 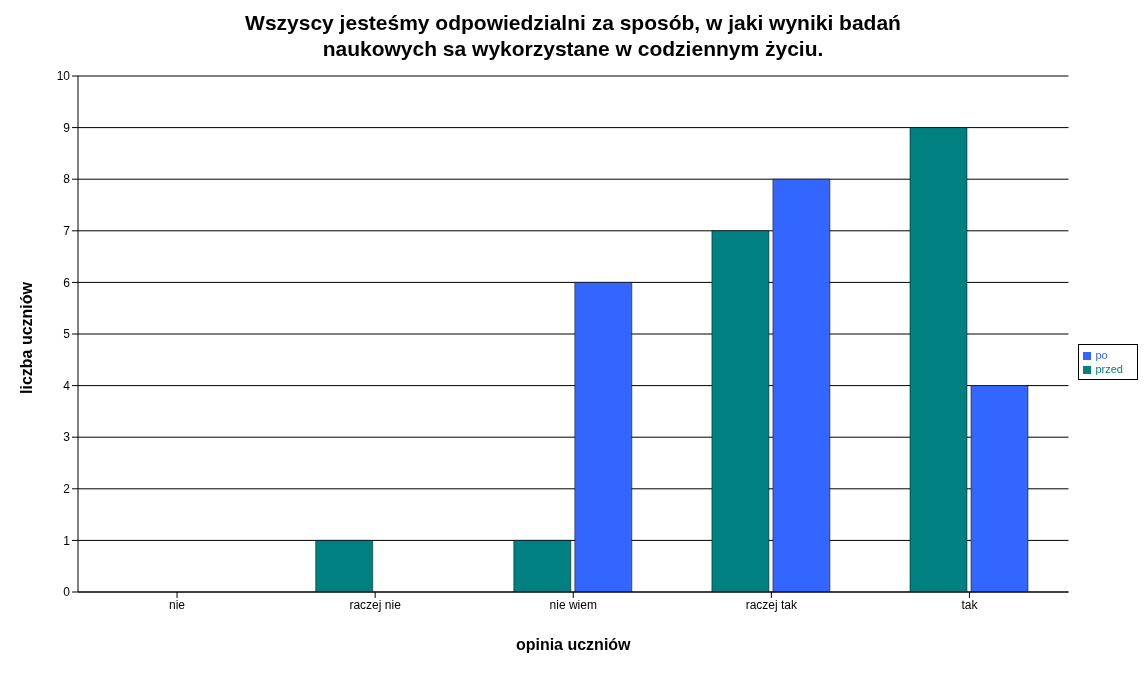 What do you see at coordinates (573, 644) in the screenshot?
I see `x-axis-title: opinia uczniów` at bounding box center [573, 644].